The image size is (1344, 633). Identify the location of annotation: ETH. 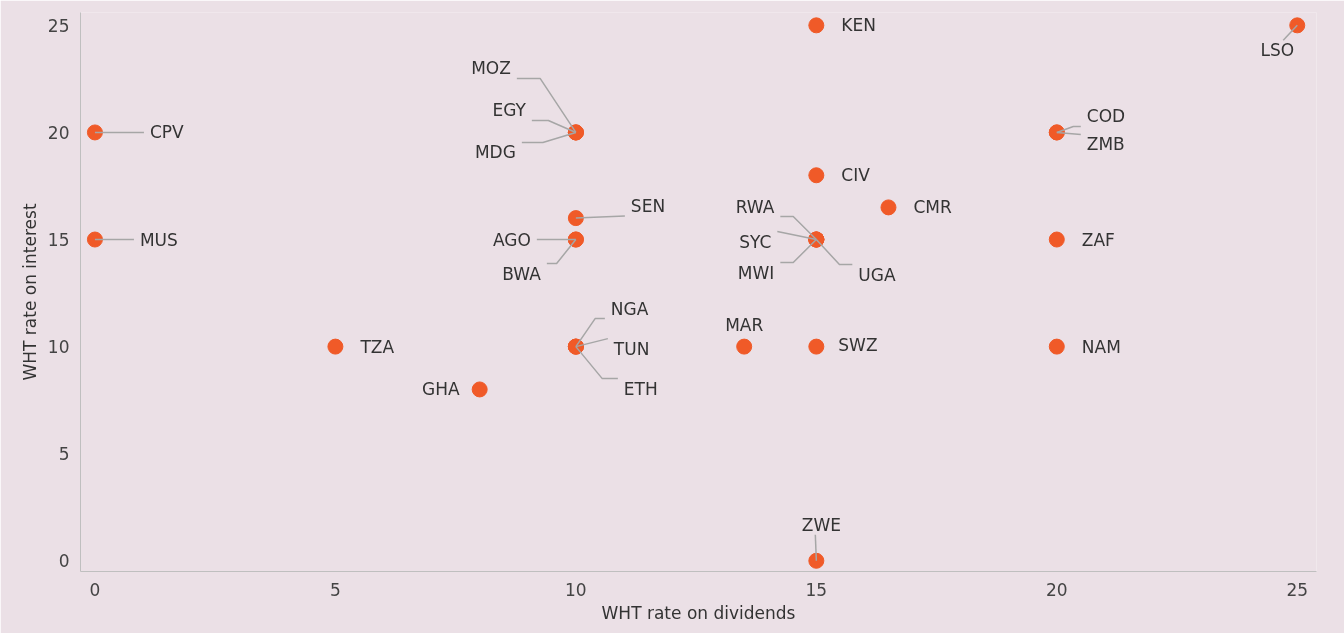
(640, 388).